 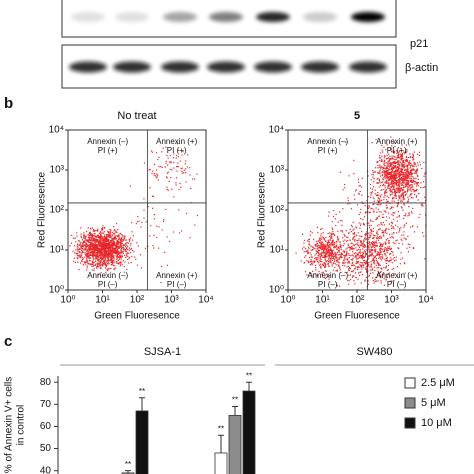 What do you see at coordinates (235, 411) in the screenshot?
I see `error-bar` at bounding box center [235, 411].